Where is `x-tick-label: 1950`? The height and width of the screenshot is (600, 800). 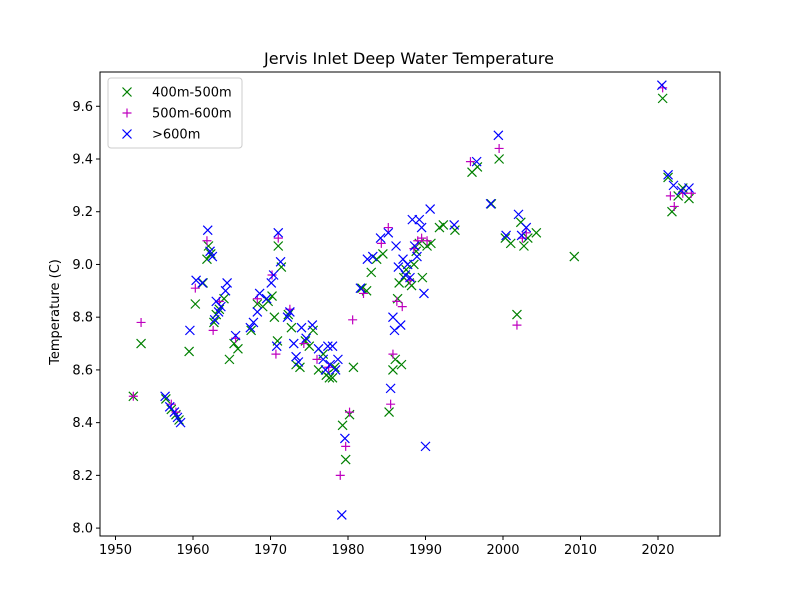
x-tick-label: 1950 is located at coordinates (115, 550).